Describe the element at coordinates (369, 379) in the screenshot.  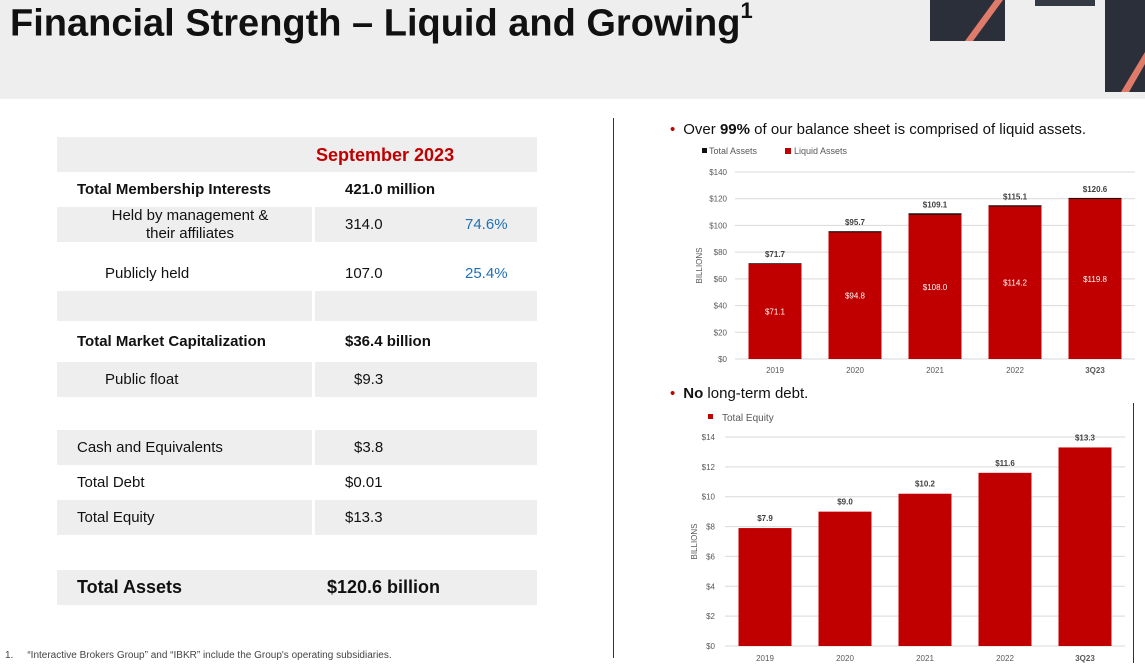
I see `row-value: $9.3` at that location.